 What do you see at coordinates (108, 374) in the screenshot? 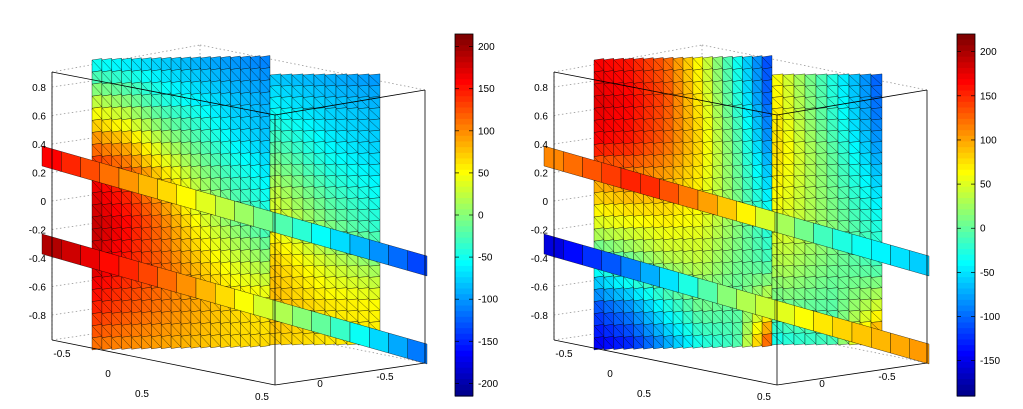
I see `x-tick-label: 0` at bounding box center [108, 374].